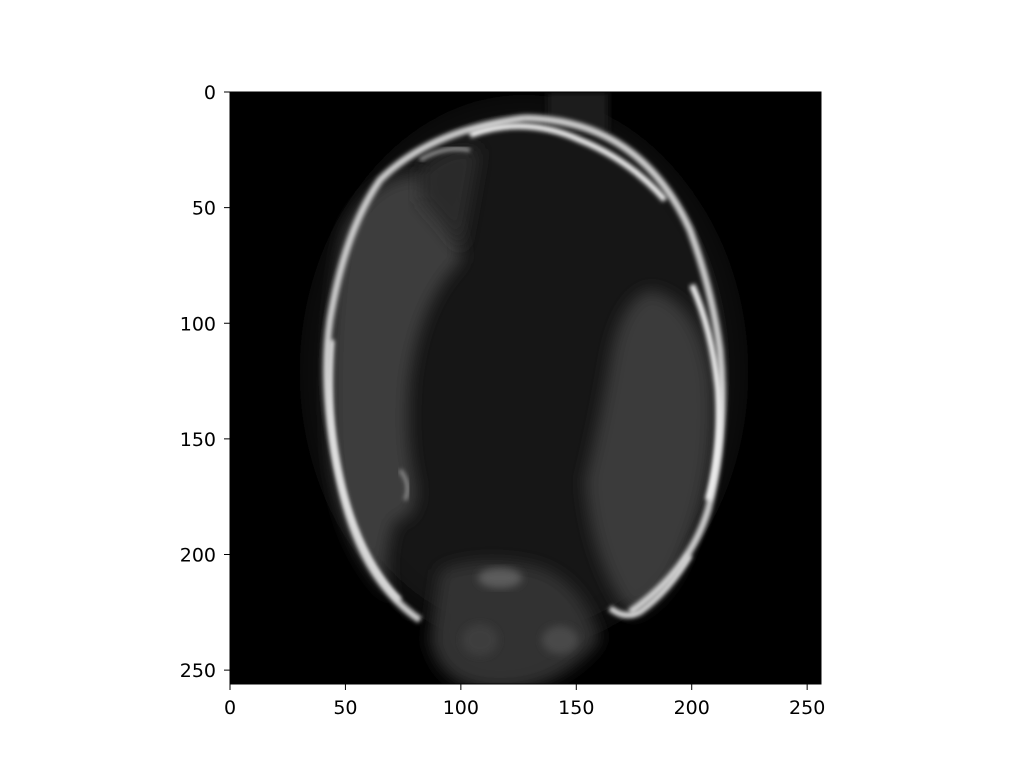 The width and height of the screenshot is (1024, 768). What do you see at coordinates (560, 640) in the screenshot?
I see `vertebra-right` at bounding box center [560, 640].